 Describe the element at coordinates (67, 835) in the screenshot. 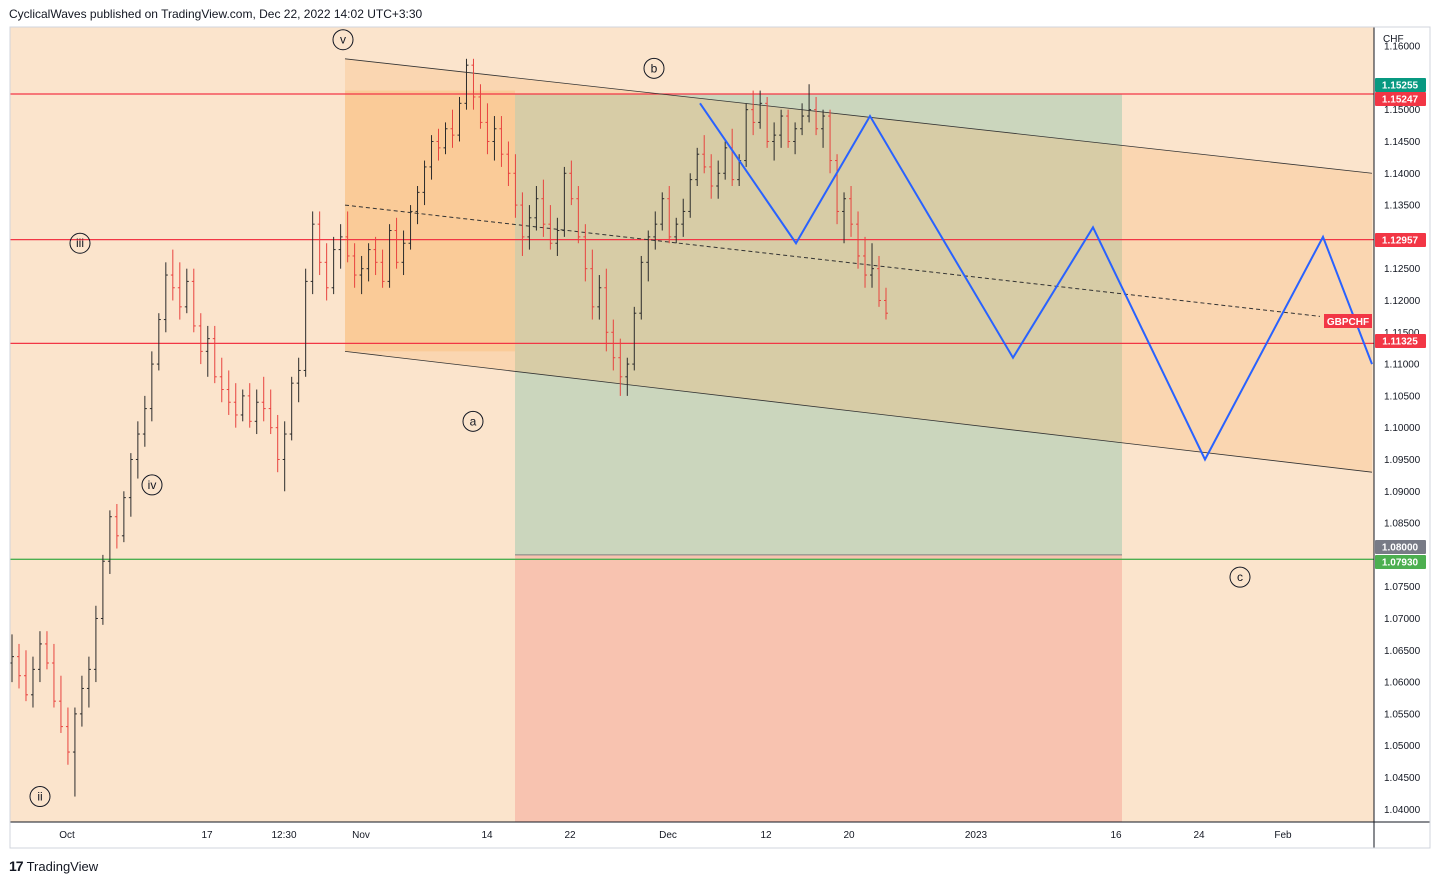

I see `x-tick-label: Oct` at that location.